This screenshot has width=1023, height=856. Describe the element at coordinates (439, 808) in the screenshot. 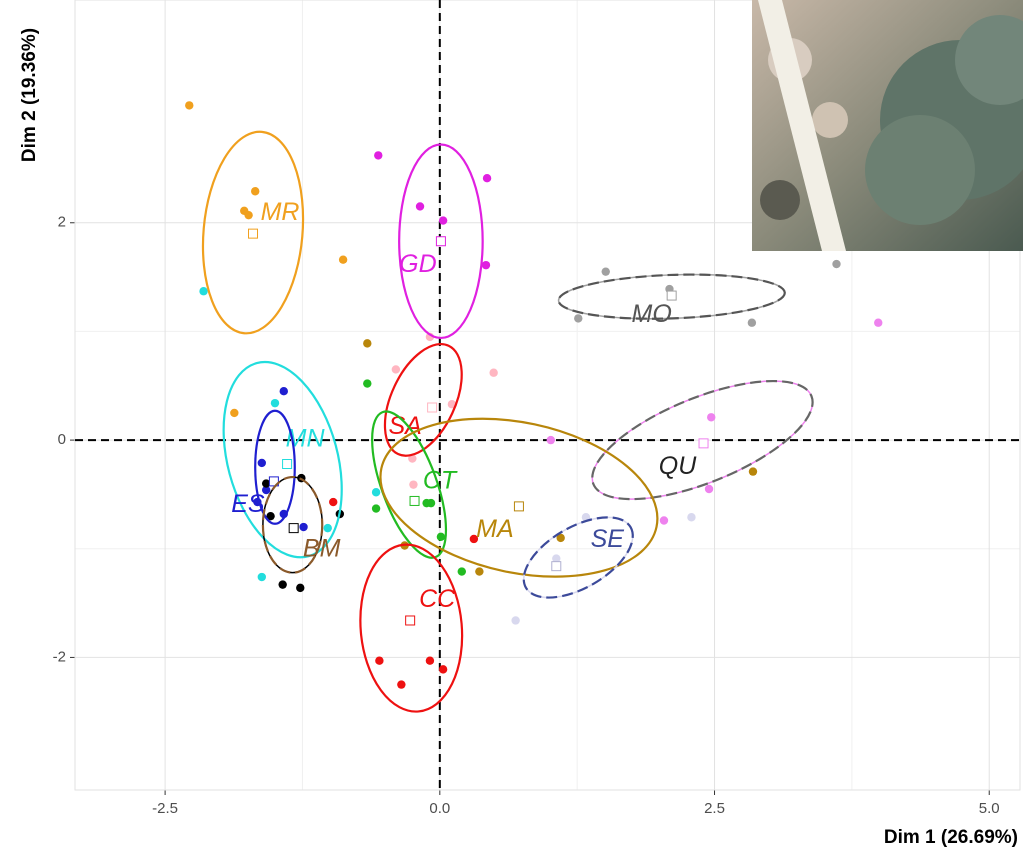

I see `x-tick-label: 0.0` at that location.